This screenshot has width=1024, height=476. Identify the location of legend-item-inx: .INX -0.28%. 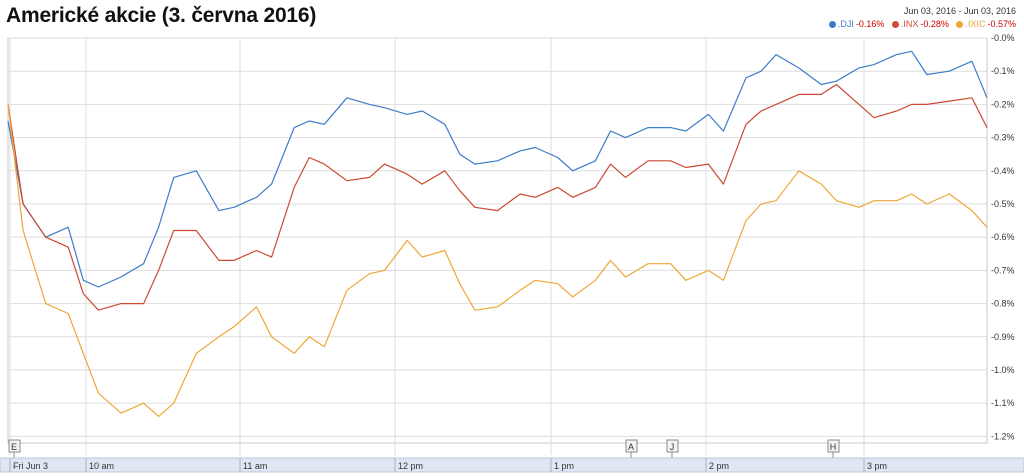
(920, 24).